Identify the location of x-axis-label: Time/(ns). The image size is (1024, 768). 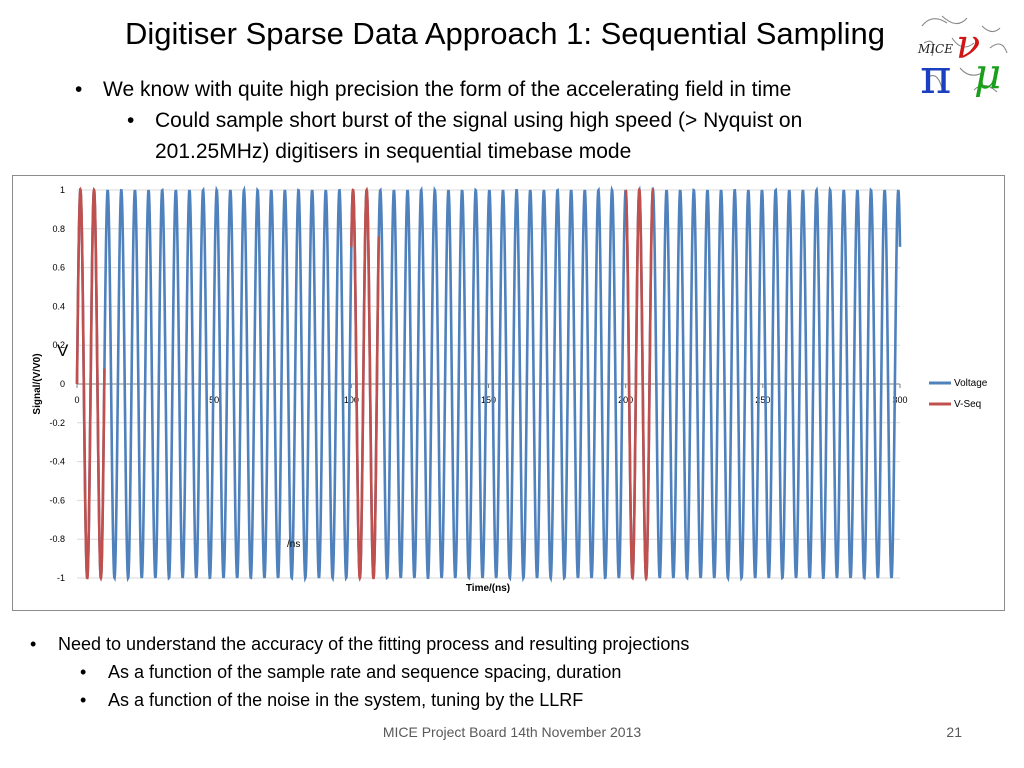
(488, 588).